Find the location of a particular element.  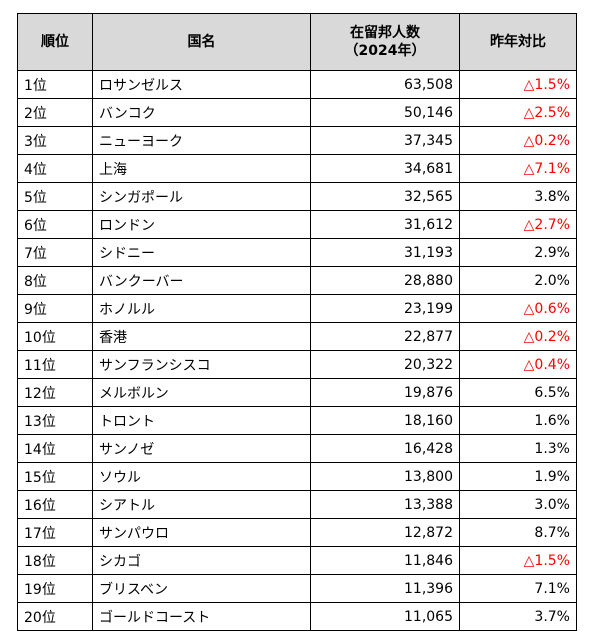

city-name-cell: ニューヨーク is located at coordinates (201, 140).